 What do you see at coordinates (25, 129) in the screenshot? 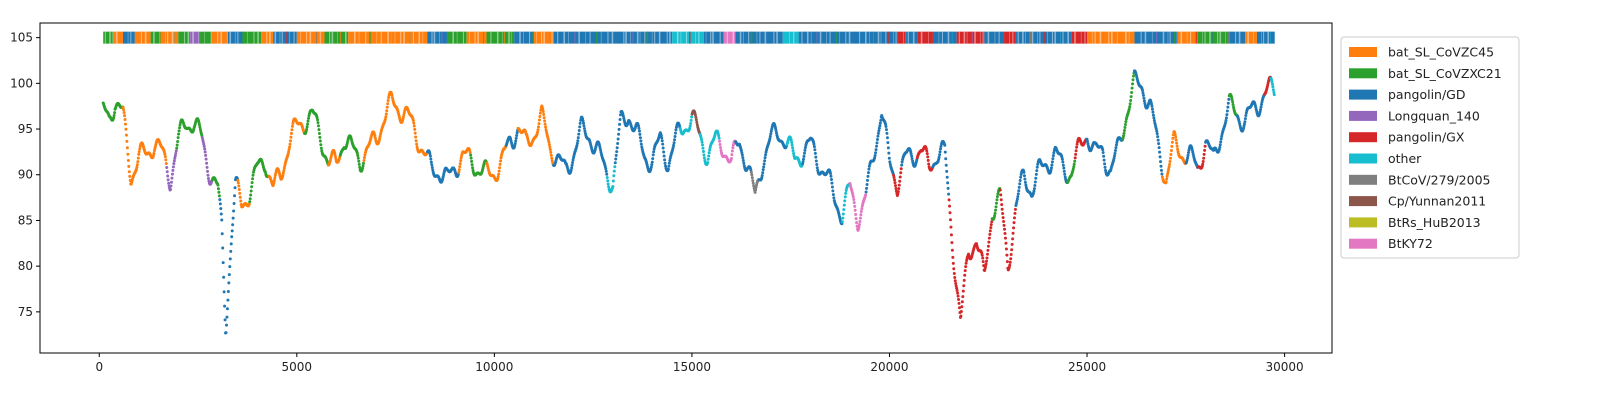
I see `y-tick-label: 95` at bounding box center [25, 129].